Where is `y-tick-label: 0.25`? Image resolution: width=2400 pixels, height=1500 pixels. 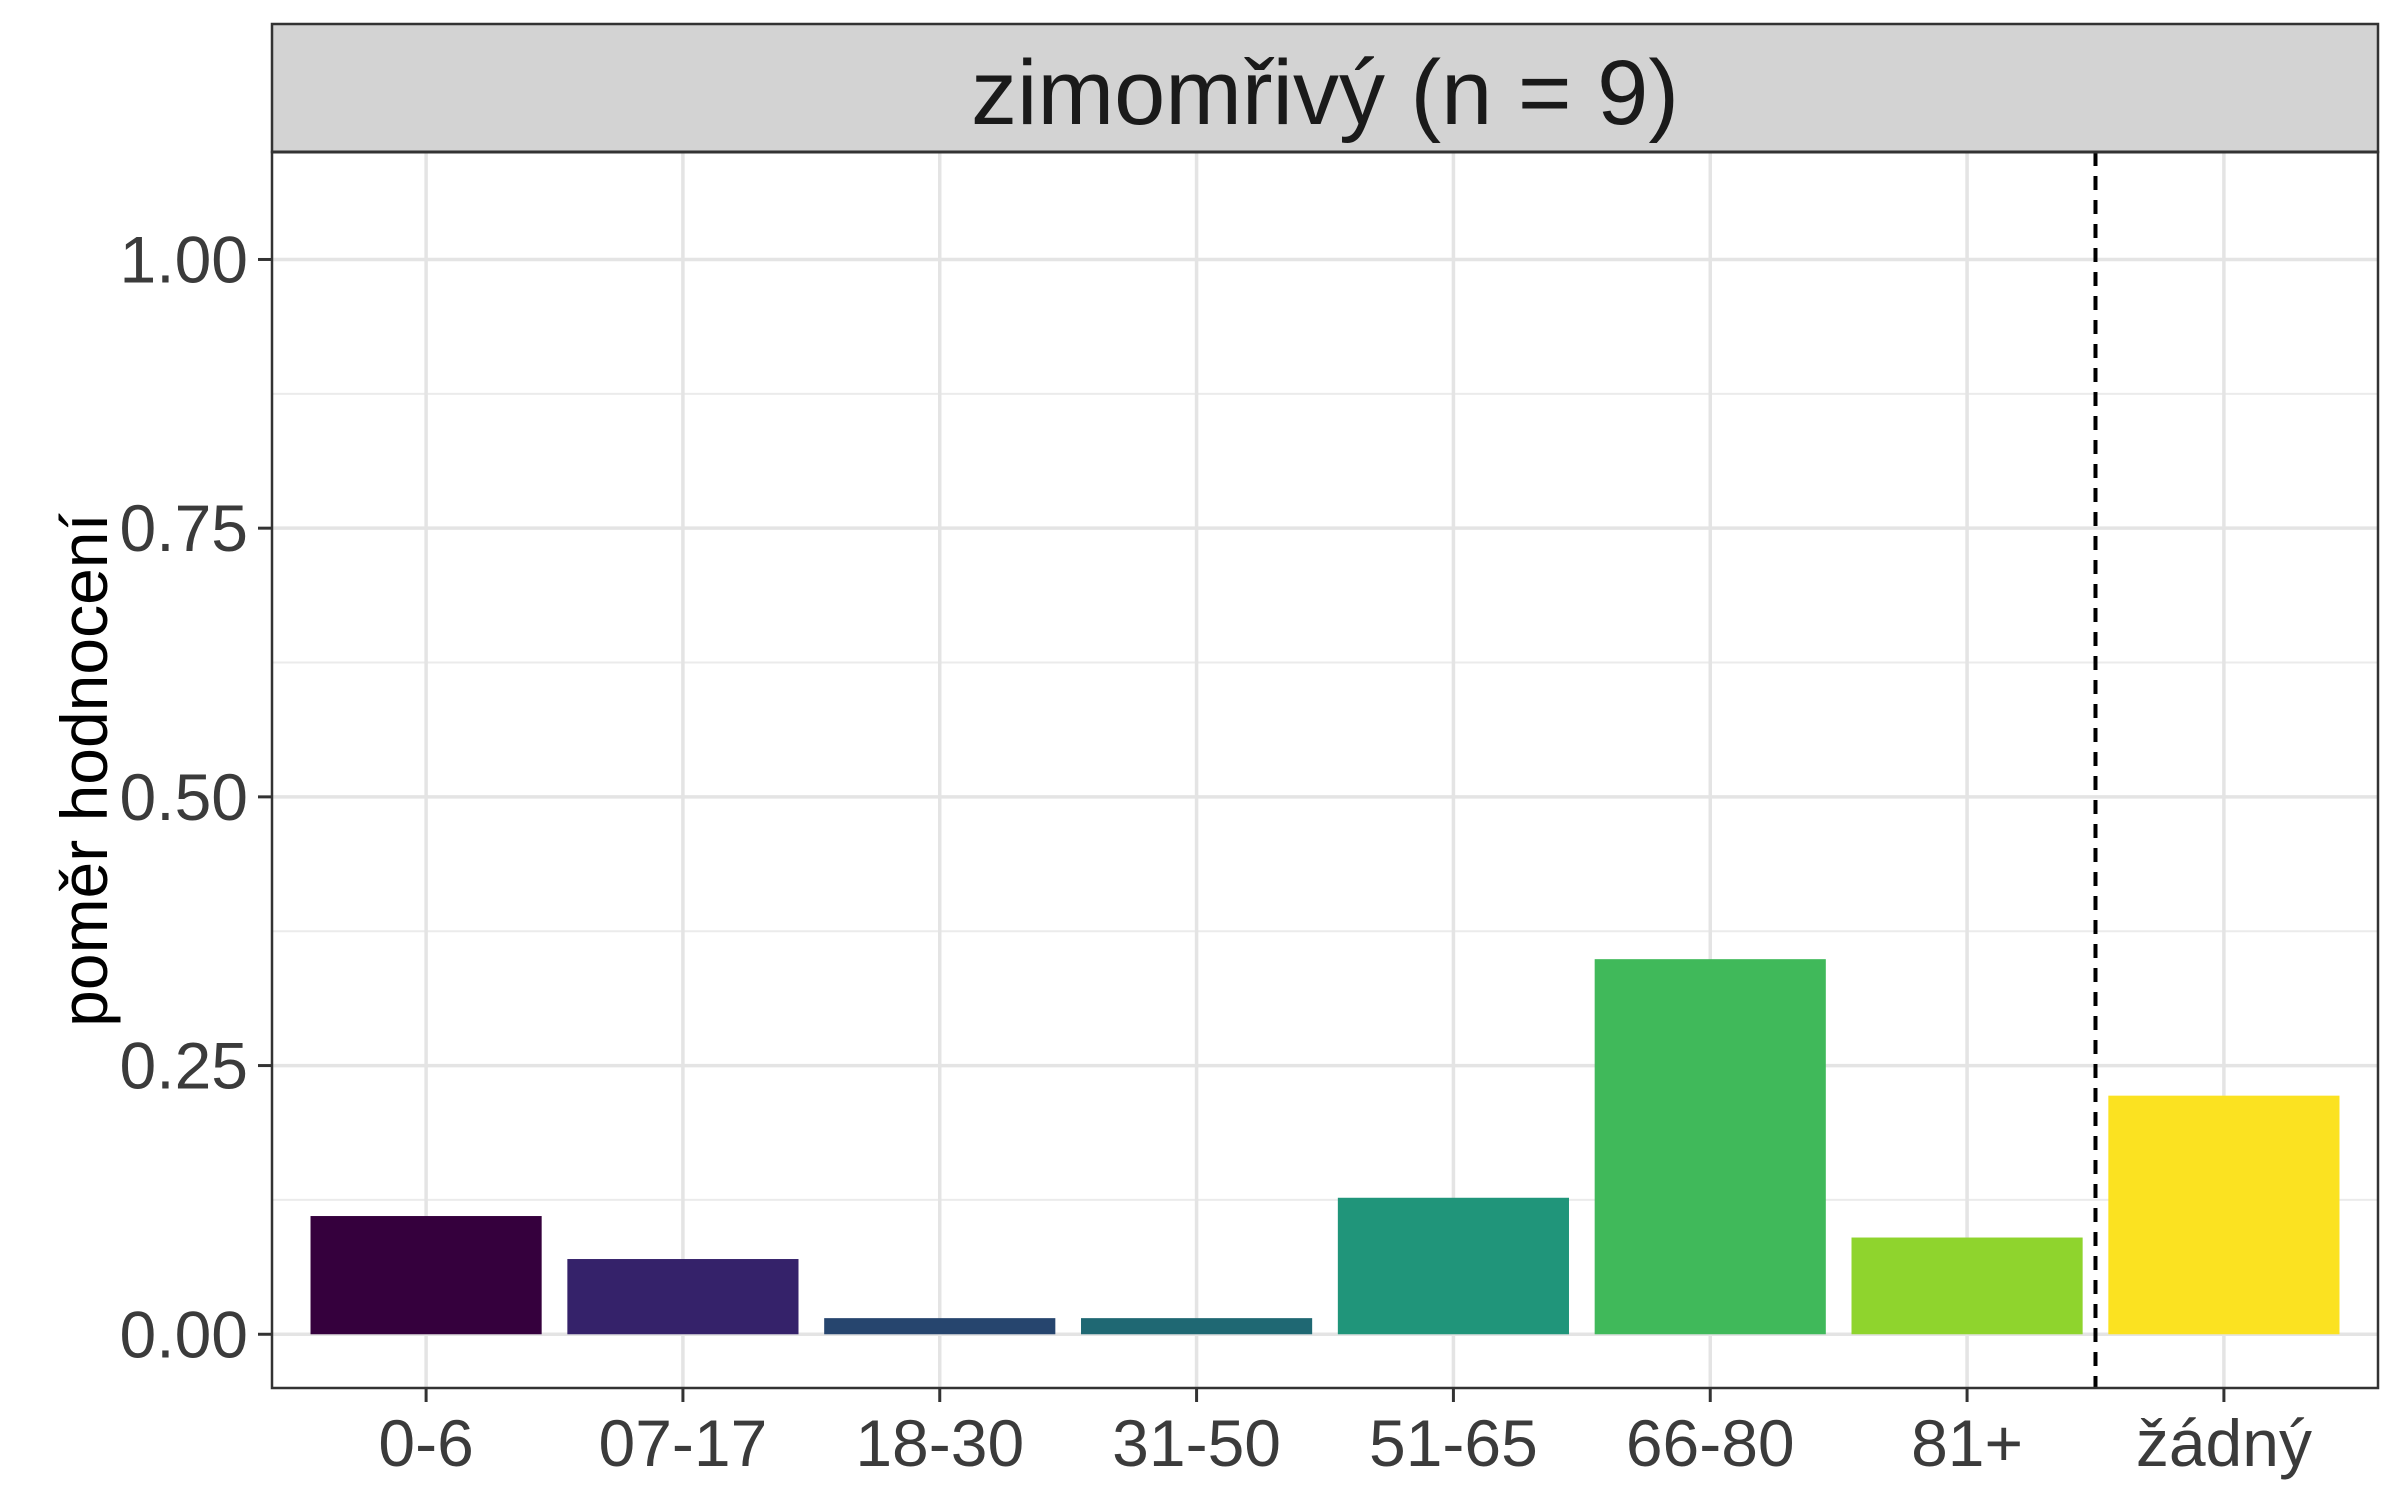
y-tick-label: 0.25 is located at coordinates (184, 1066).